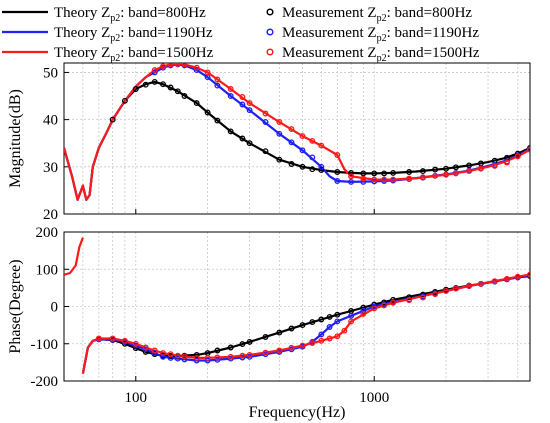 The height and width of the screenshot is (423, 550). Describe the element at coordinates (380, 34) in the screenshot. I see `legend-entry-label: Measurement Zp2: band=1190Hz` at that location.